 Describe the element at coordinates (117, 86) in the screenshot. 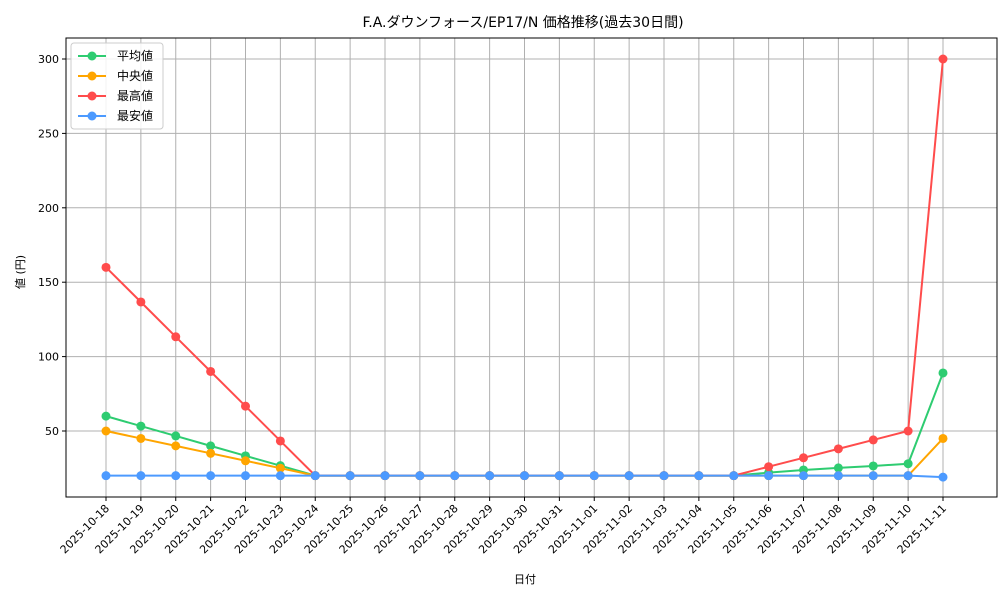

I see `legend-box` at that location.